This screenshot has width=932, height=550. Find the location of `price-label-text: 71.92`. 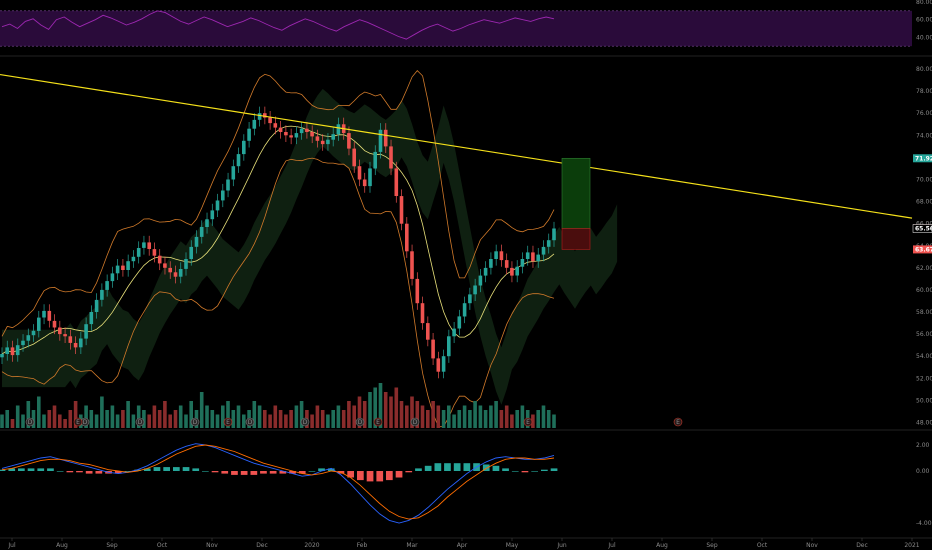

price-label-text: 71.92 is located at coordinates (923, 158).